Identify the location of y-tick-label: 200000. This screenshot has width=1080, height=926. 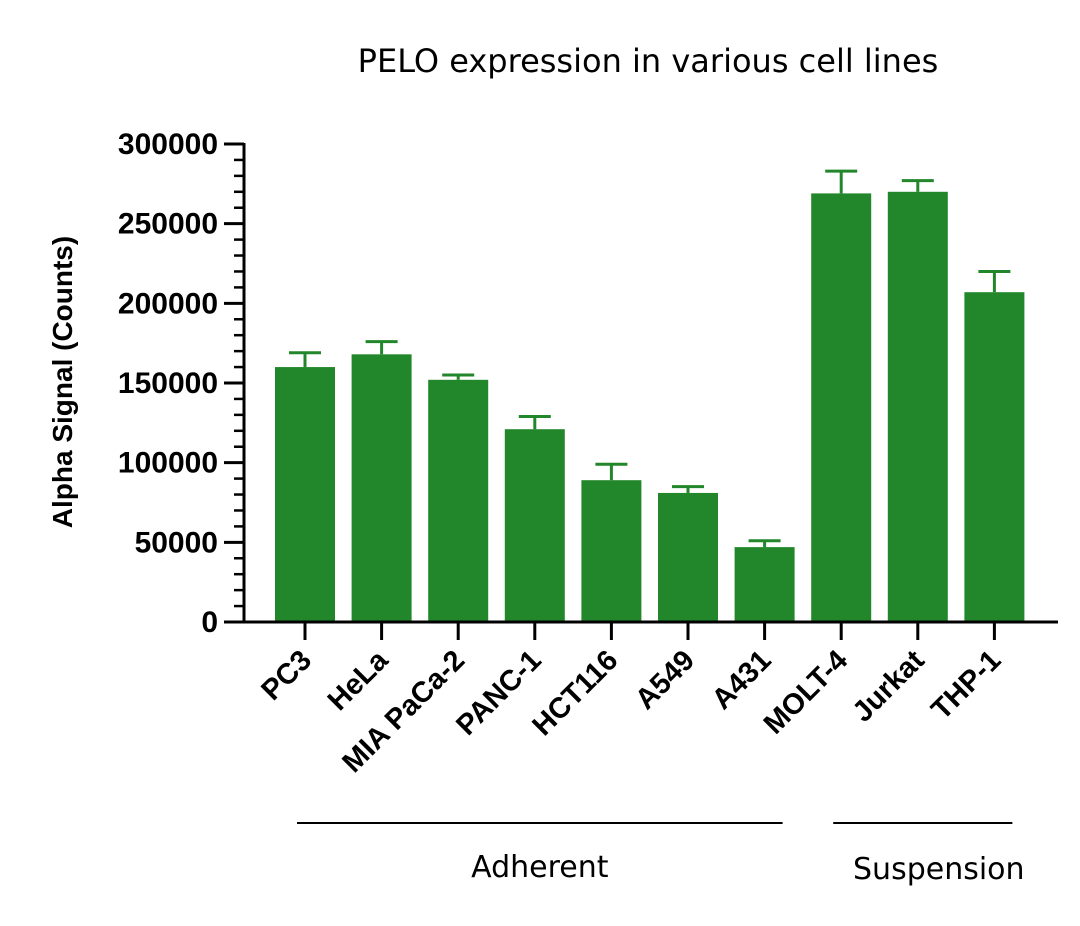
(168, 303).